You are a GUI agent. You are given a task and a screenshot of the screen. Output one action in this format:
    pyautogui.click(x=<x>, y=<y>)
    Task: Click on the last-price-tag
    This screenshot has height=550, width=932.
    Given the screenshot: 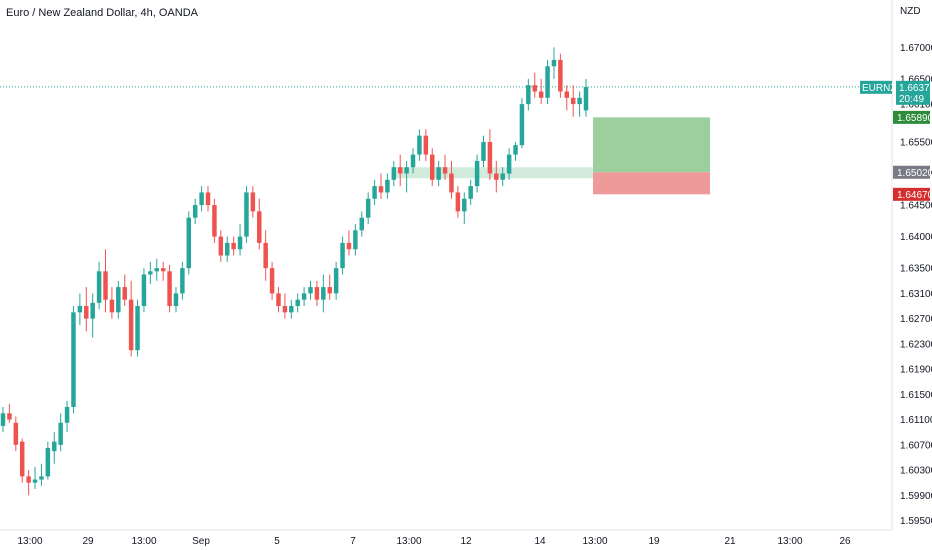 What is the action you would take?
    pyautogui.click(x=913, y=92)
    